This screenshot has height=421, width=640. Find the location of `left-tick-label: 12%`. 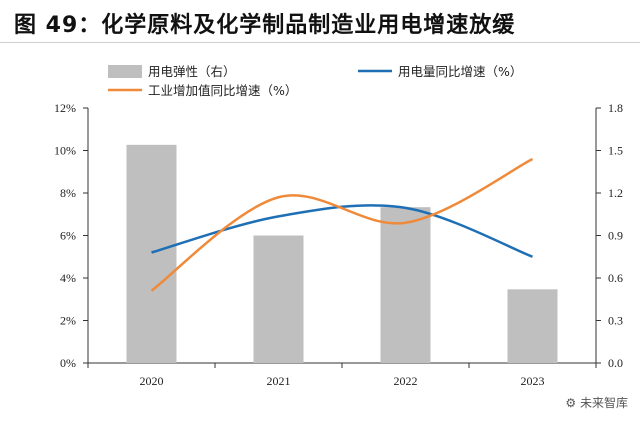

left-tick-label: 12% is located at coordinates (65, 108).